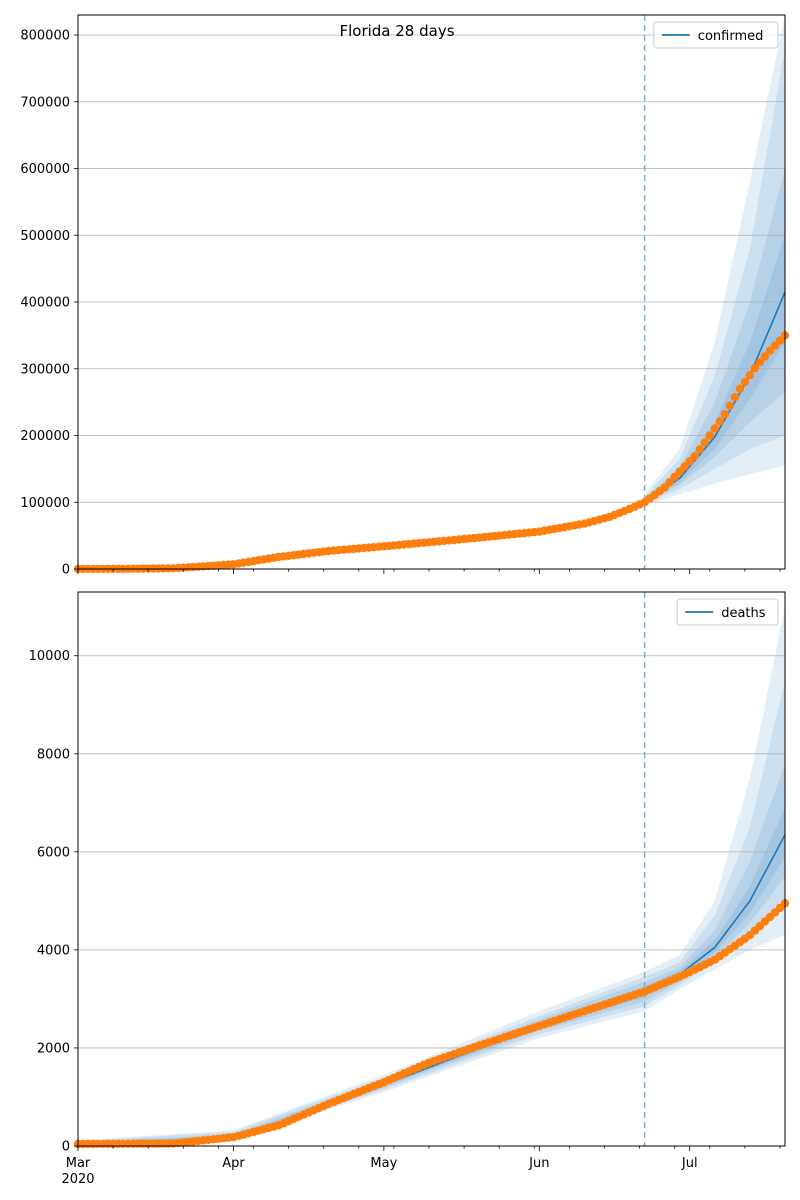  I want to click on chart-title: Florida 28 days, so click(396, 31).